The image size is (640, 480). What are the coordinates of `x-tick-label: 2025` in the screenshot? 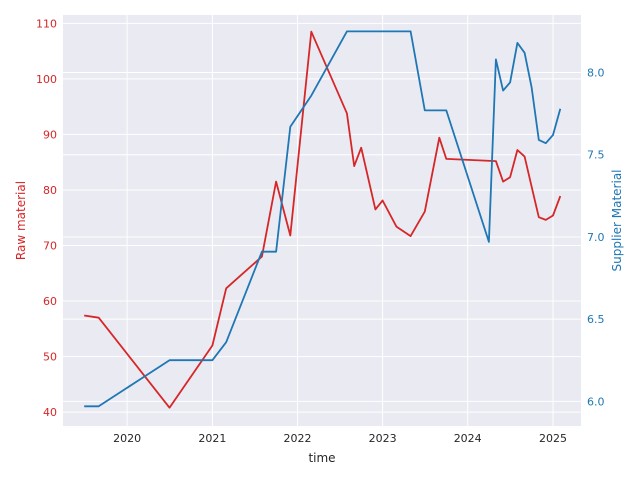 It's located at (553, 438).